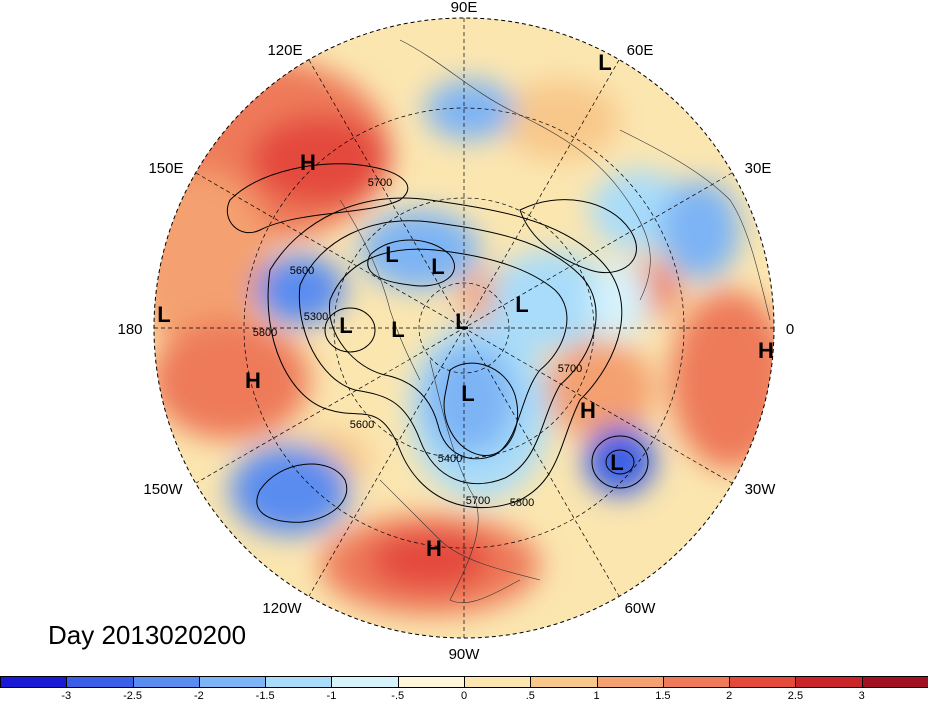 The width and height of the screenshot is (928, 702). Describe the element at coordinates (641, 608) in the screenshot. I see `lon-label-60w: 60W` at that location.